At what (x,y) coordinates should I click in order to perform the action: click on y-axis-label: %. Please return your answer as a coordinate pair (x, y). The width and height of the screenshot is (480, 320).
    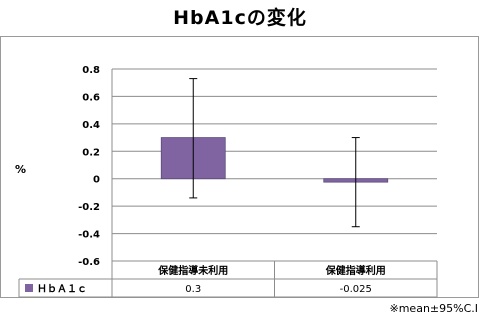
    Looking at the image, I should click on (20, 169).